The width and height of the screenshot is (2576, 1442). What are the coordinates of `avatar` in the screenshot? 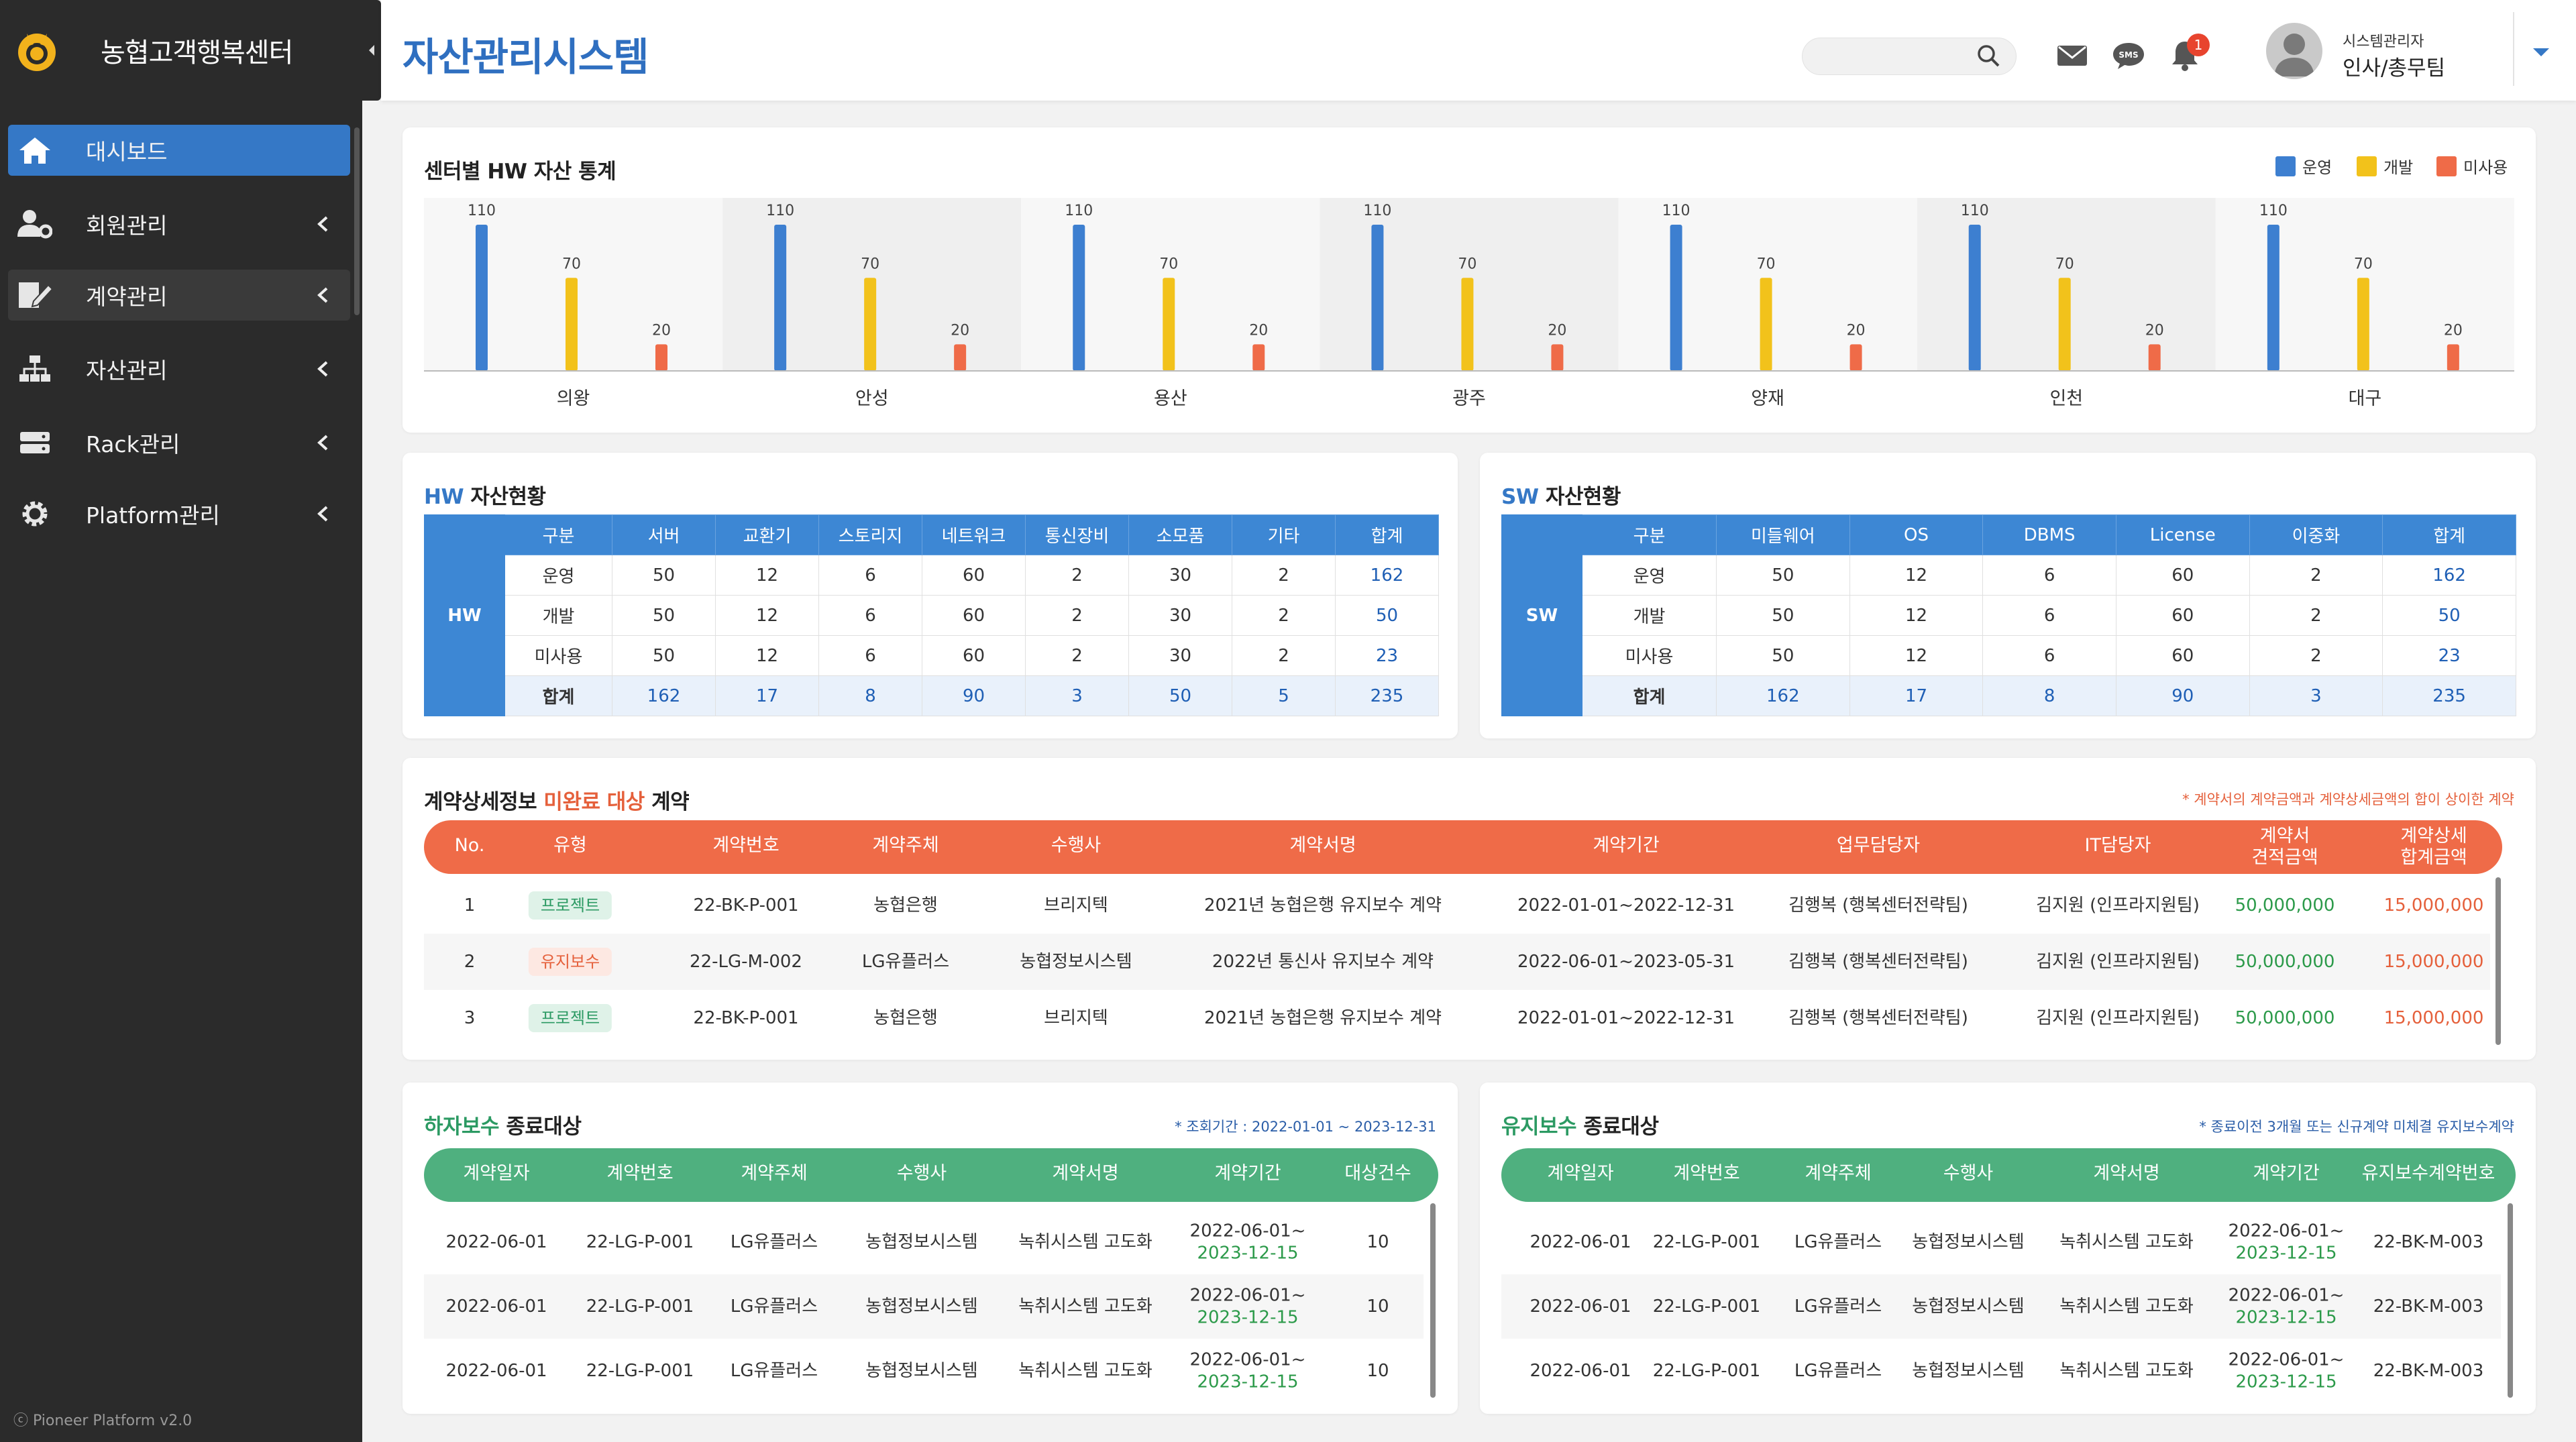 It's located at (2294, 51).